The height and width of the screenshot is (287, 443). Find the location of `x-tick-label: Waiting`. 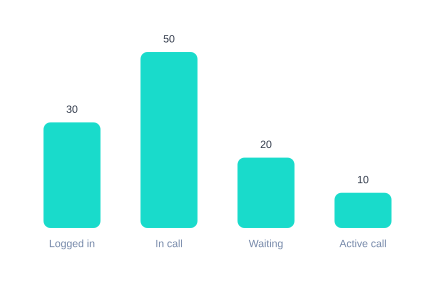

x-tick-label: Waiting is located at coordinates (265, 245).